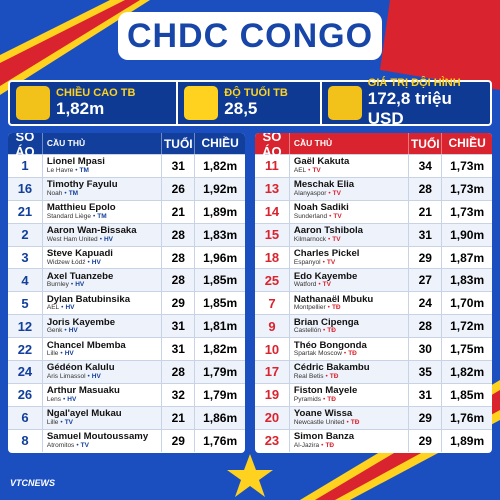 This screenshot has height=500, width=500. I want to click on stat-label: ĐỘ TUỔI TB, so click(256, 93).